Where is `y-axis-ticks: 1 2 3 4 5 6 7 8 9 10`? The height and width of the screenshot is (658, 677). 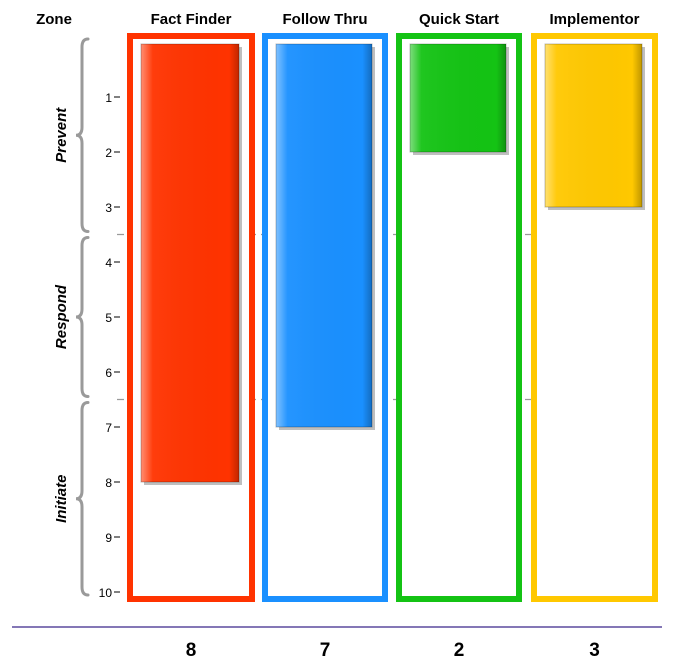
y-axis-ticks: 1 2 3 4 5 6 7 8 9 10 is located at coordinates (109, 345).